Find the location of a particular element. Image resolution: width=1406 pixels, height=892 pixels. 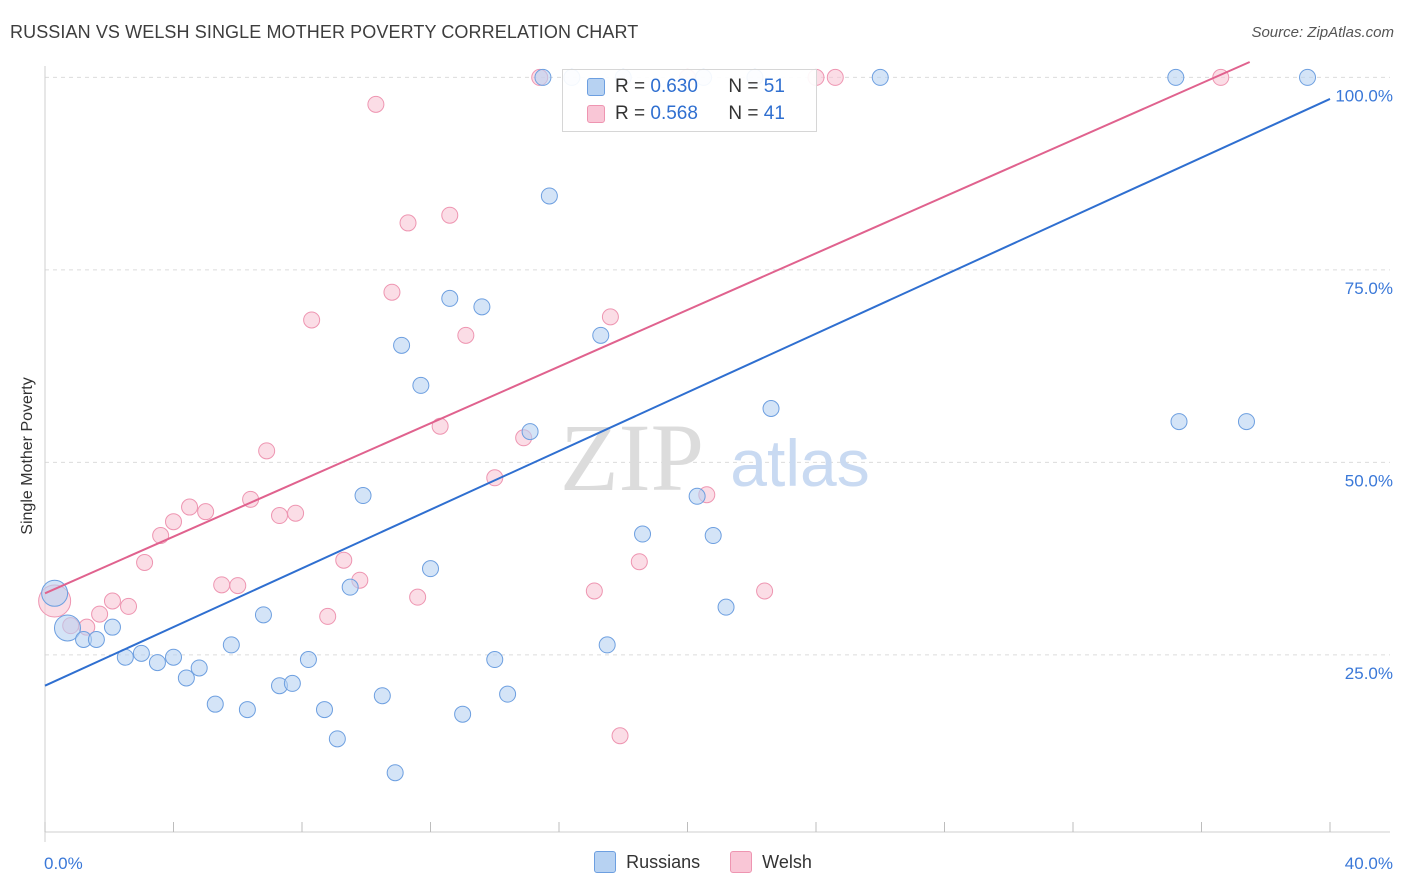

russians-r-label: R = is located at coordinates (630, 86).